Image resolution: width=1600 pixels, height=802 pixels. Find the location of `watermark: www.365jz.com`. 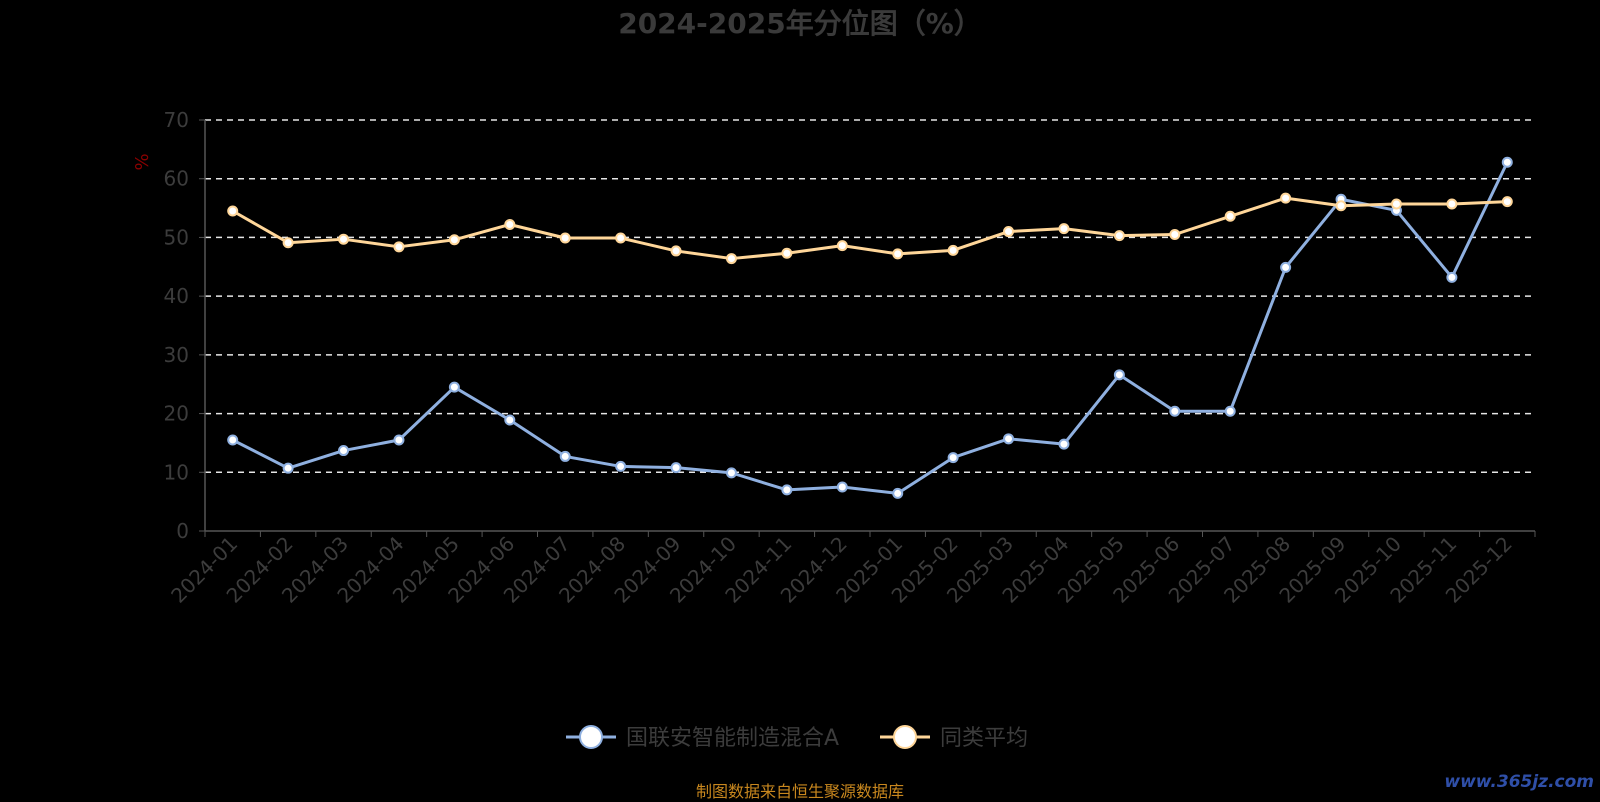

watermark: www.365jz.com is located at coordinates (1519, 782).